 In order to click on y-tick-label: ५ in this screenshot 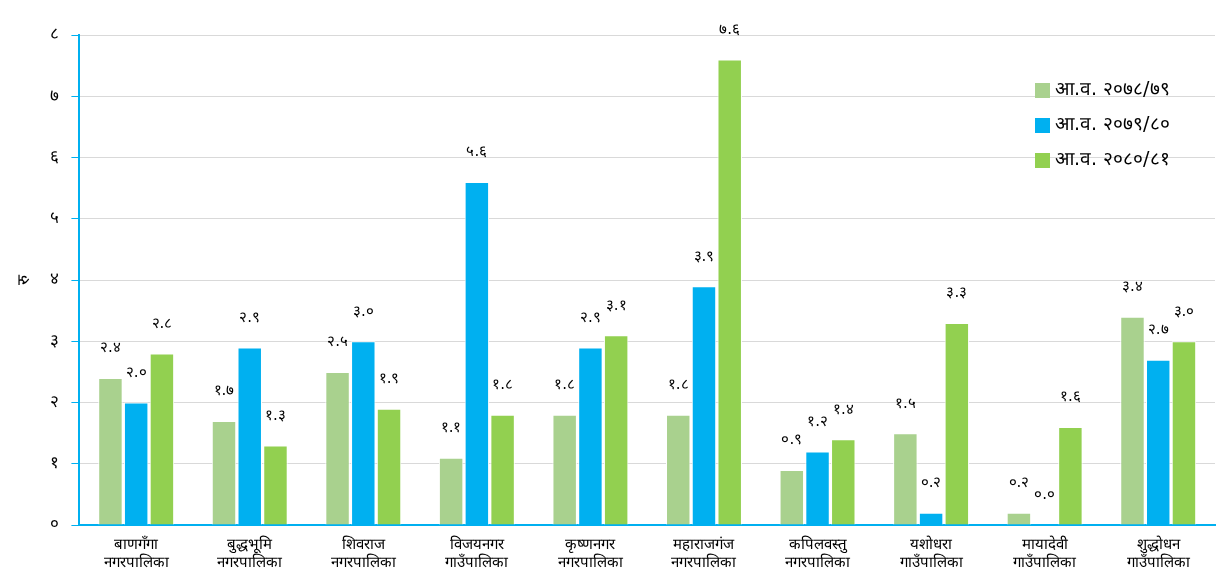, I will do `click(55, 217)`.